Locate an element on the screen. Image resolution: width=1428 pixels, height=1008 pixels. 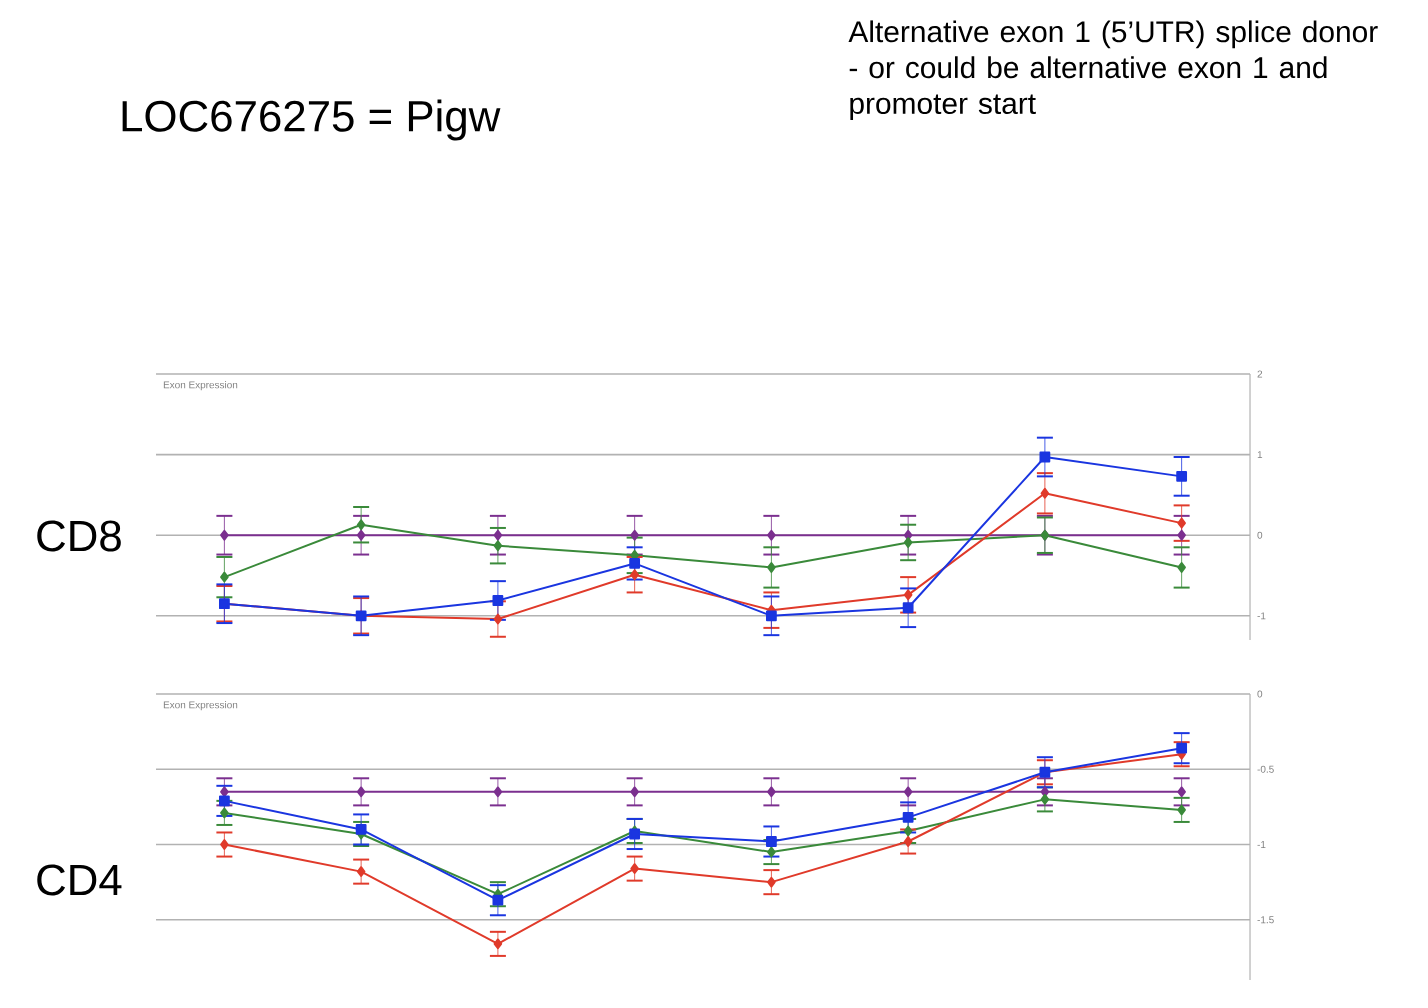
text: Alternative exon 1 (5’UTR) splice donor - or could be alternative exon 1 and promoter start is located at coordinates (1113, 70).